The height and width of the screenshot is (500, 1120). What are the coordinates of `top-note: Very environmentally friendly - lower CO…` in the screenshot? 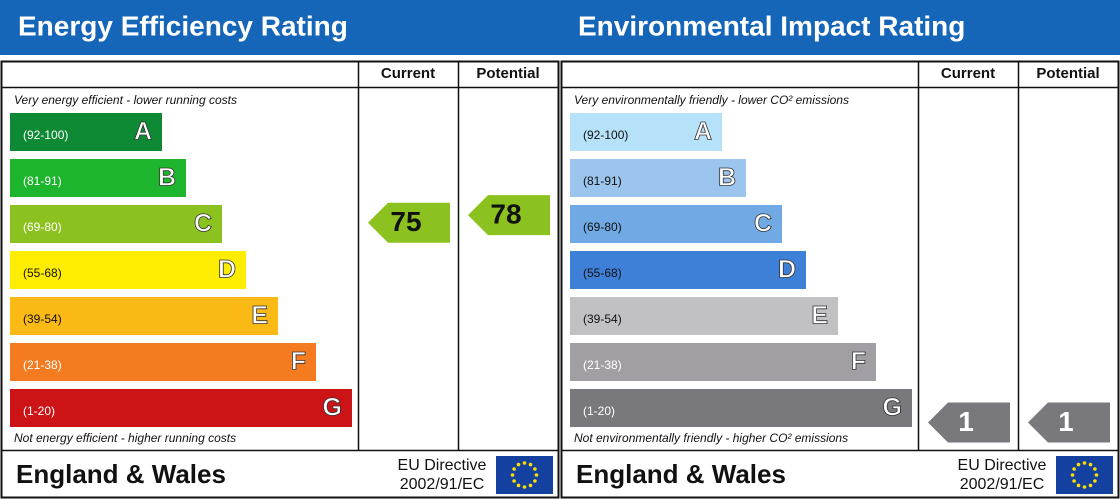 It's located at (711, 100).